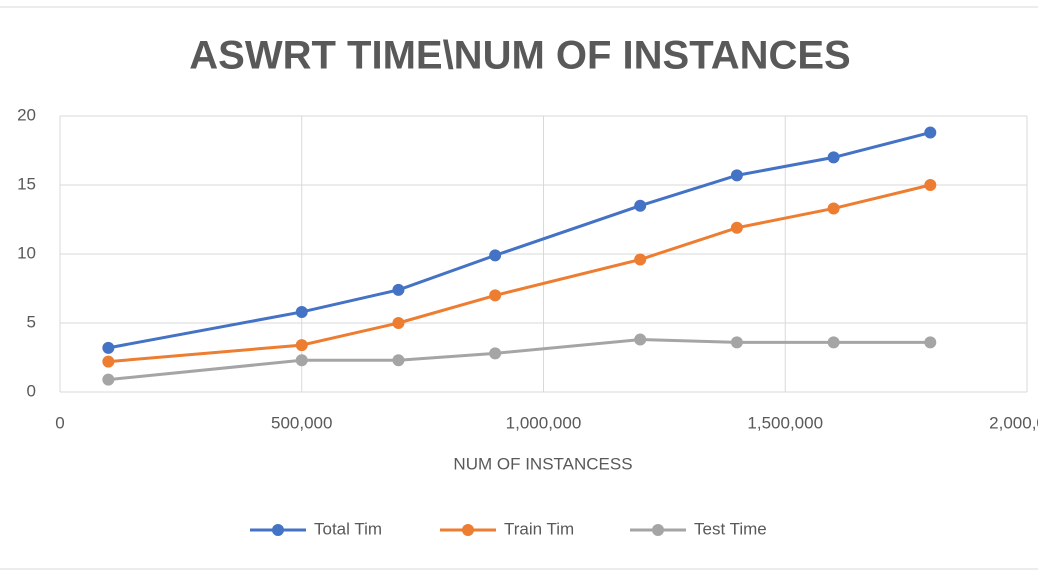 This screenshot has height=576, width=1038. I want to click on y-tick-label: 20, so click(26, 114).